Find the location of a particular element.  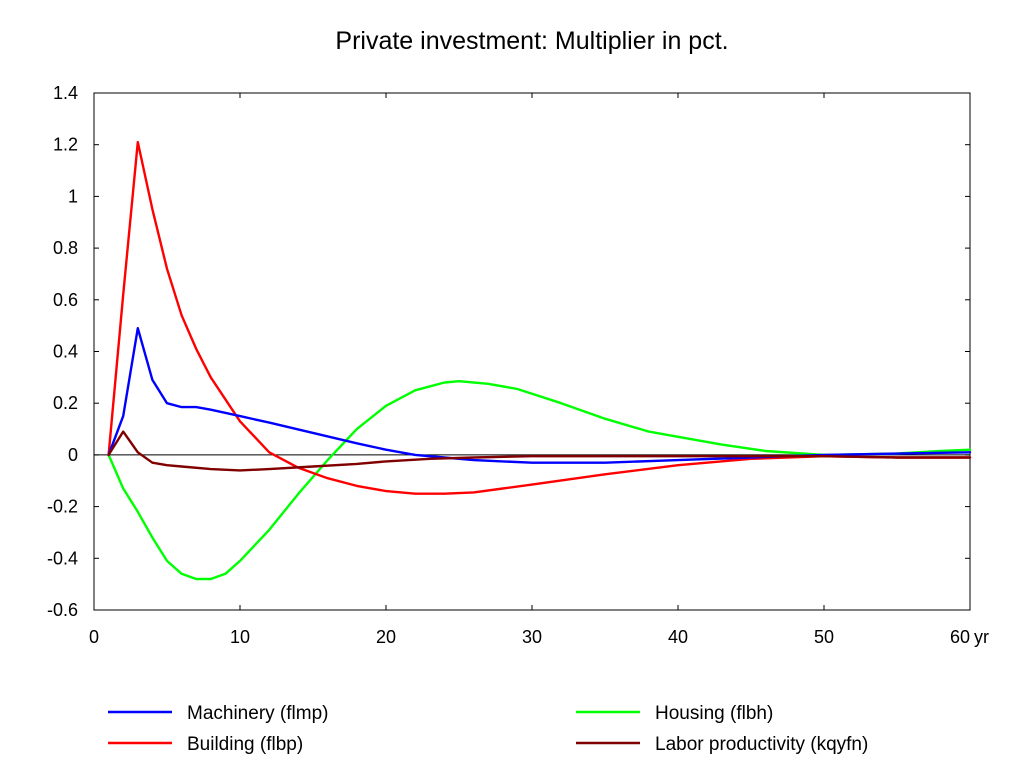

legend-entry: Housing (flbh) is located at coordinates (674, 713).